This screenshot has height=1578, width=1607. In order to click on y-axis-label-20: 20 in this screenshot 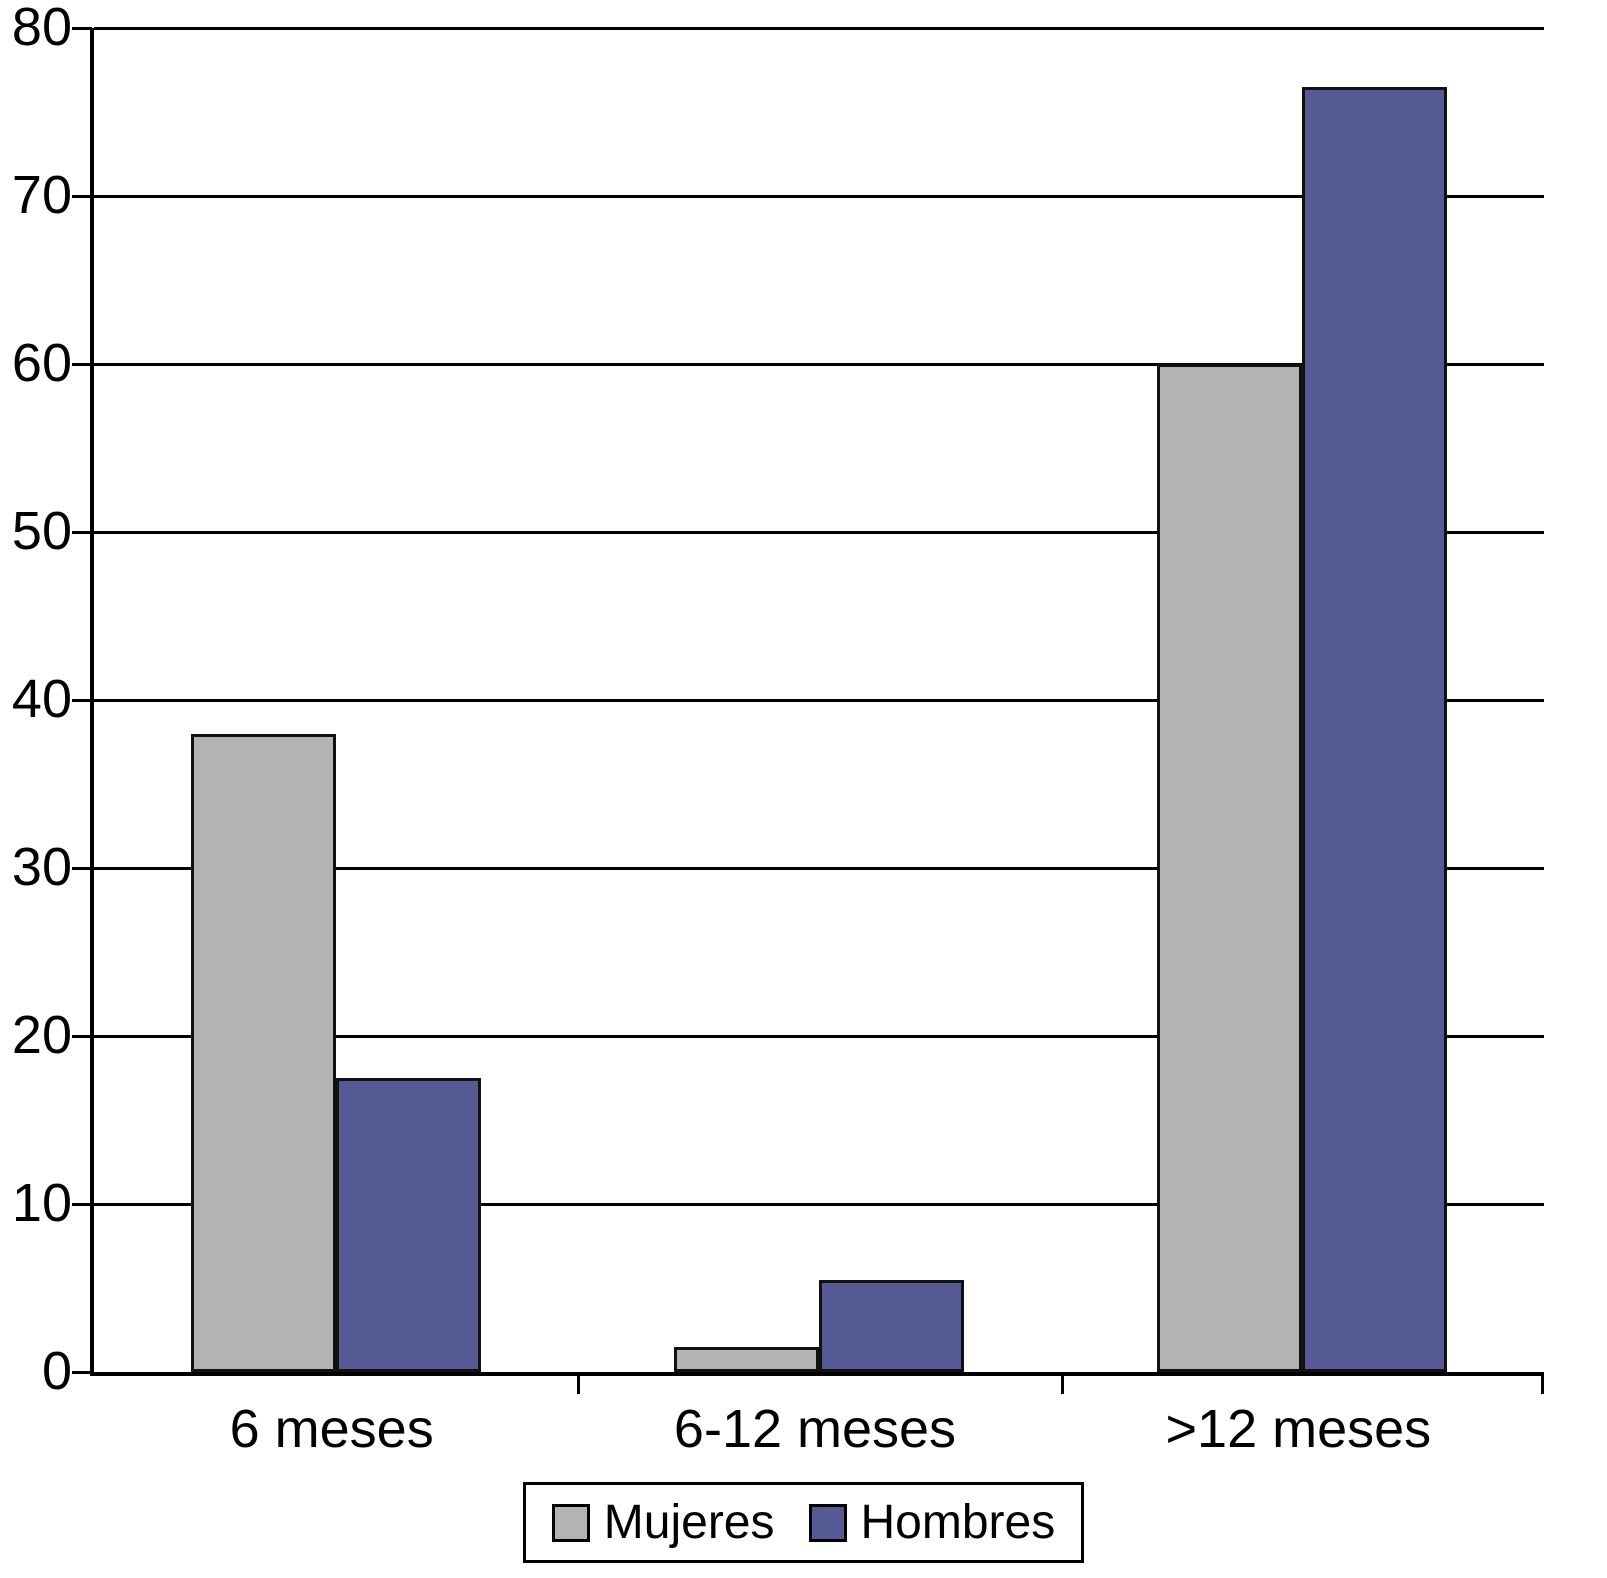, I will do `click(41, 1034)`.